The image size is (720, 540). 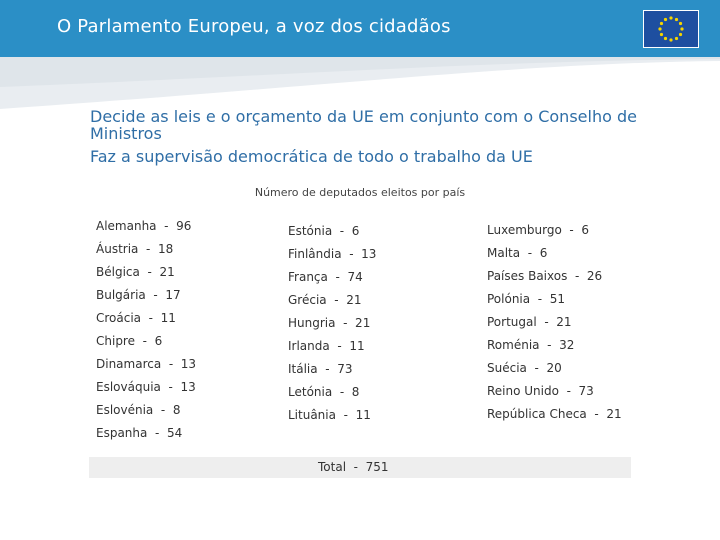 I want to click on total-row, so click(x=360, y=467).